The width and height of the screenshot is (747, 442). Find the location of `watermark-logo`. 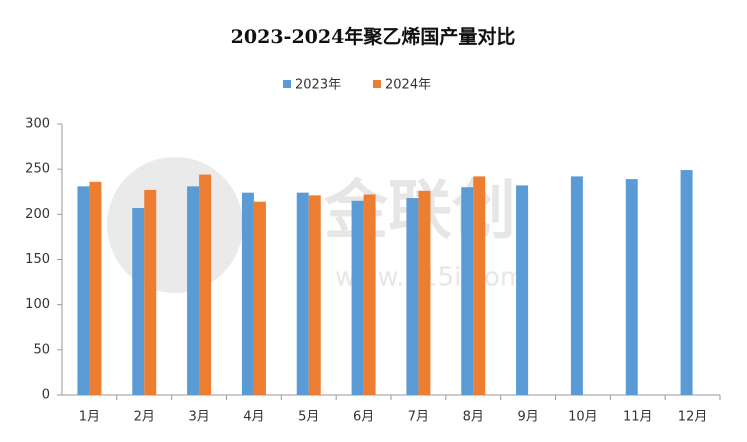

watermark-logo is located at coordinates (175, 225).